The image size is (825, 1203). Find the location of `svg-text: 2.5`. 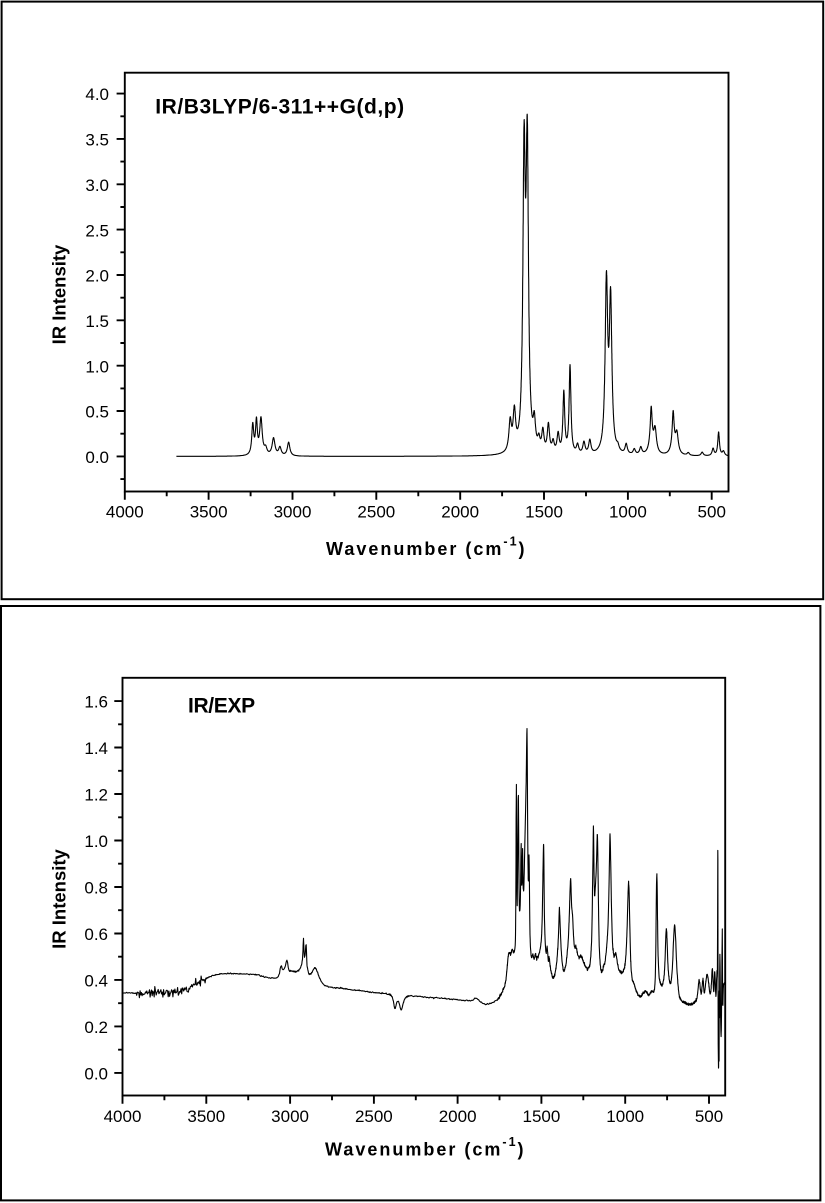

svg-text: 2.5 is located at coordinates (97, 230).